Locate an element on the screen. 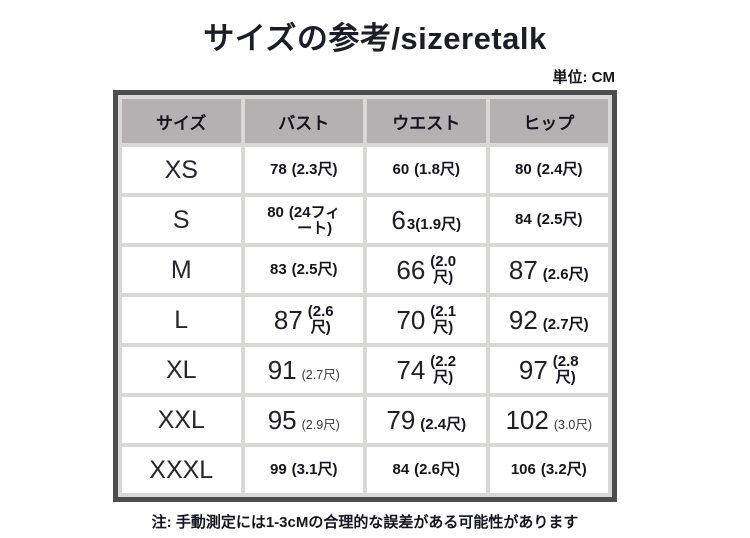 This screenshot has width=750, height=538. measurement-value: 79 (2.4尺) is located at coordinates (426, 420).